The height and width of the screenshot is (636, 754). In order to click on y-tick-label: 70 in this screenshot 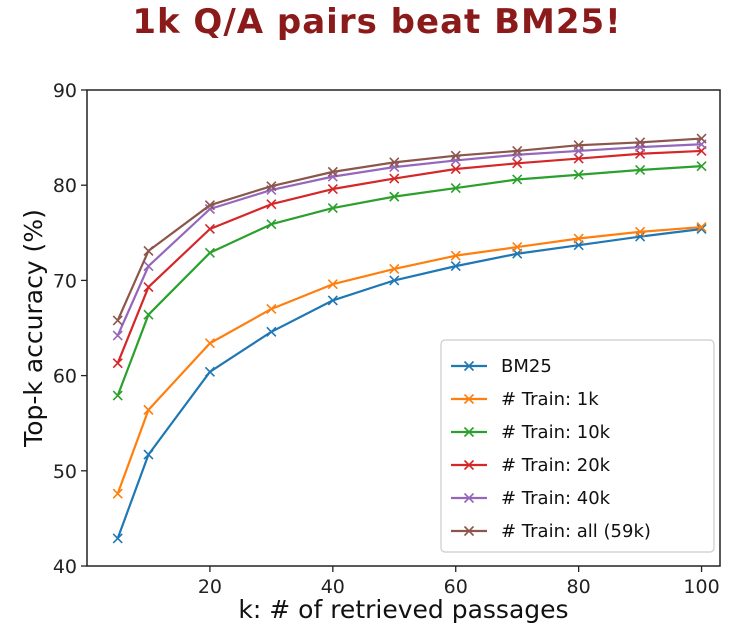, I will do `click(65, 281)`.